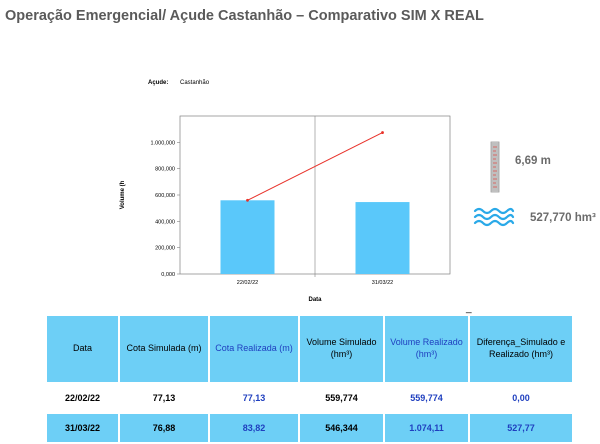 This screenshot has width=600, height=444. Describe the element at coordinates (469, 308) in the screenshot. I see `dash-mark: _` at that location.